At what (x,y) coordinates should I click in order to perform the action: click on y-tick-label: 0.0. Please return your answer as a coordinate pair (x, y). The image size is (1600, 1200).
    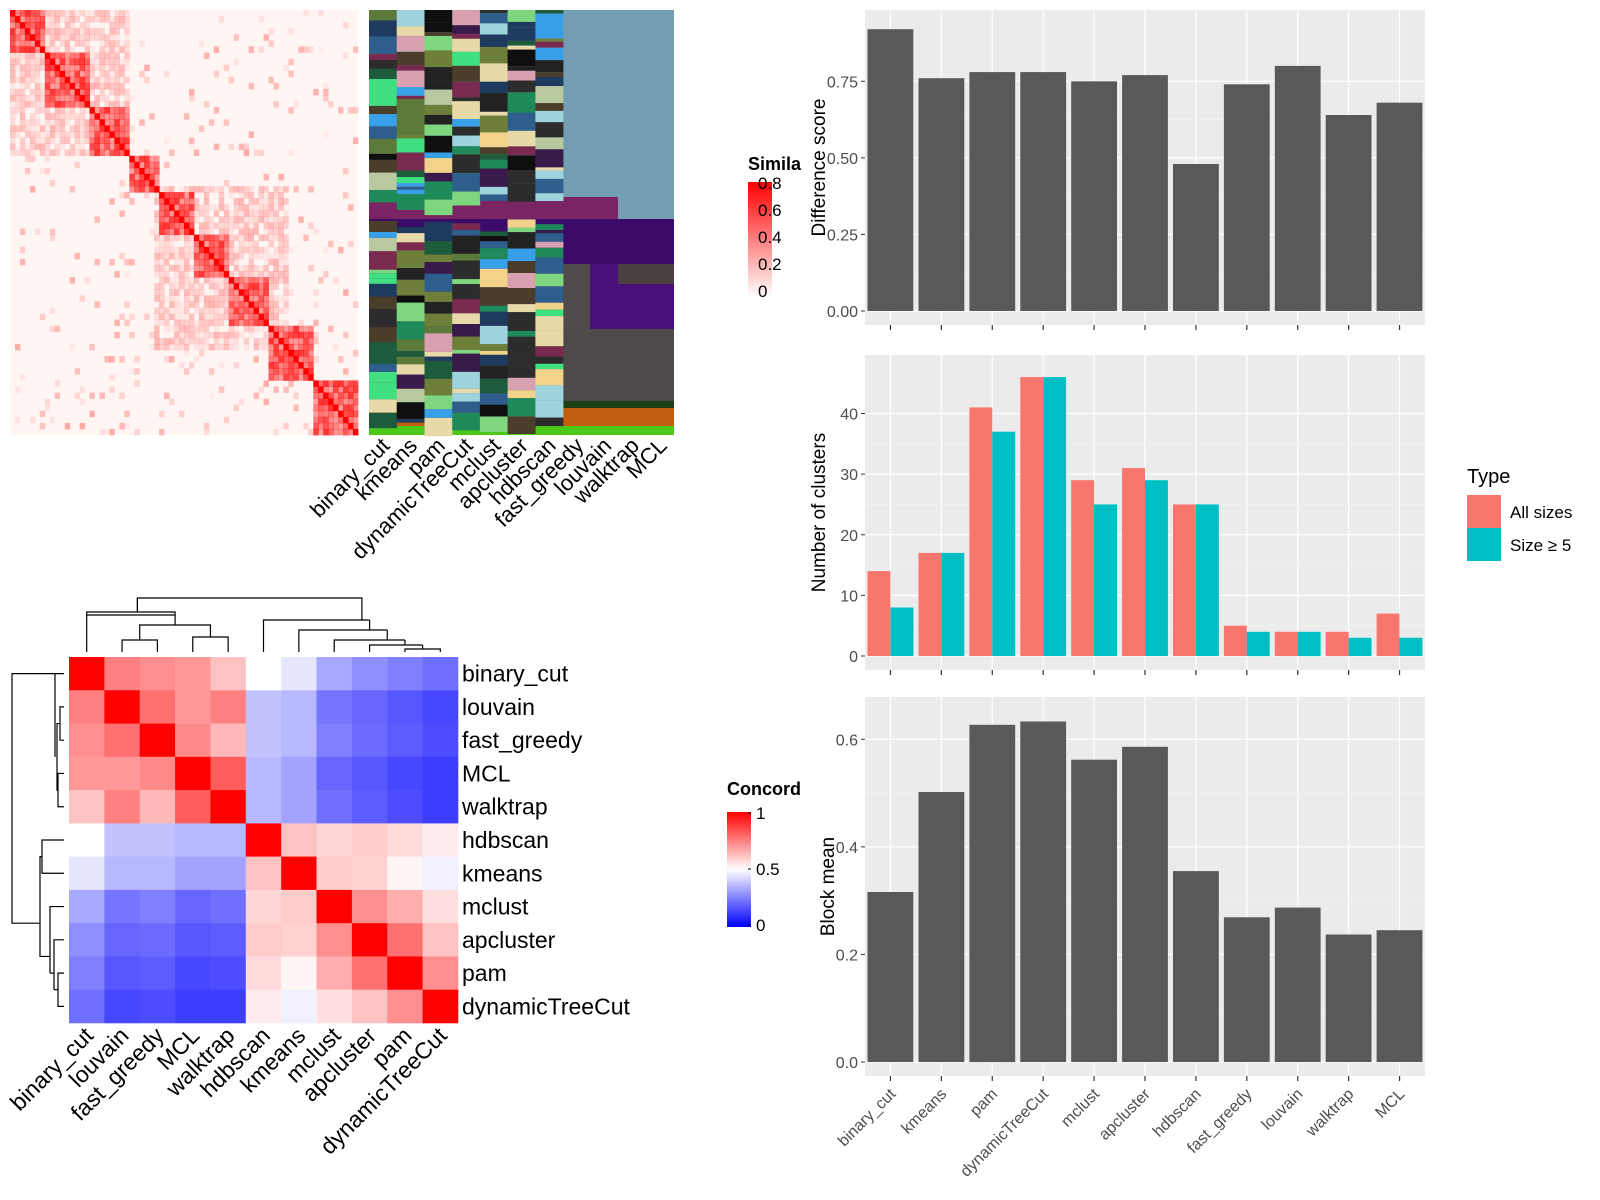
    Looking at the image, I should click on (847, 1063).